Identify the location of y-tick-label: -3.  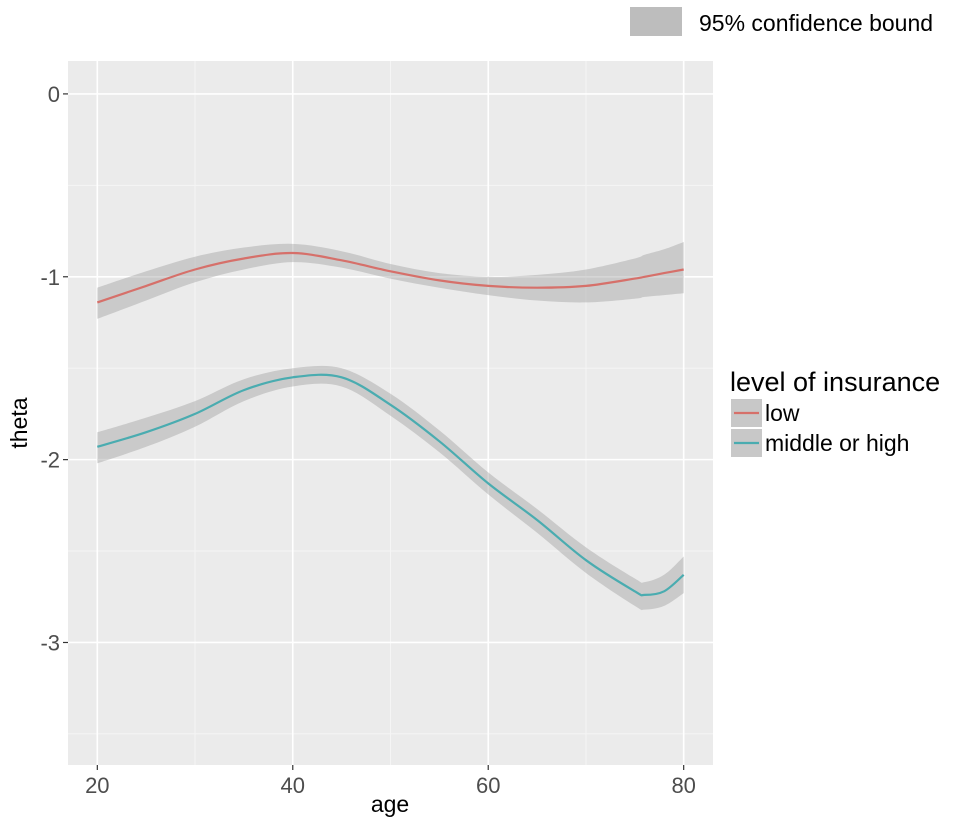
(50, 642).